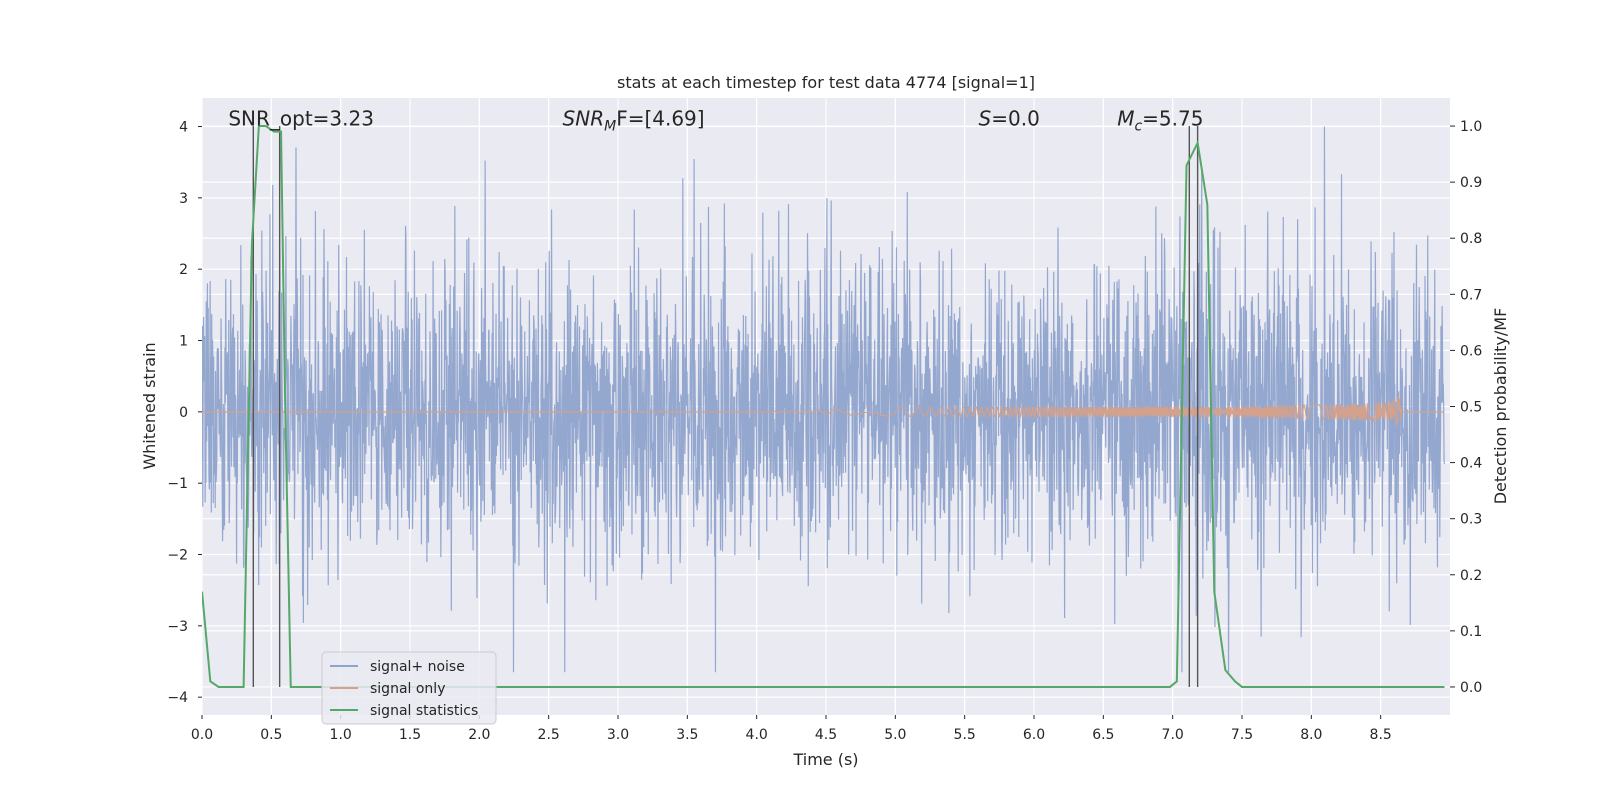 The width and height of the screenshot is (1600, 800). What do you see at coordinates (757, 735) in the screenshot?
I see `x-tick-label: 4.0` at bounding box center [757, 735].